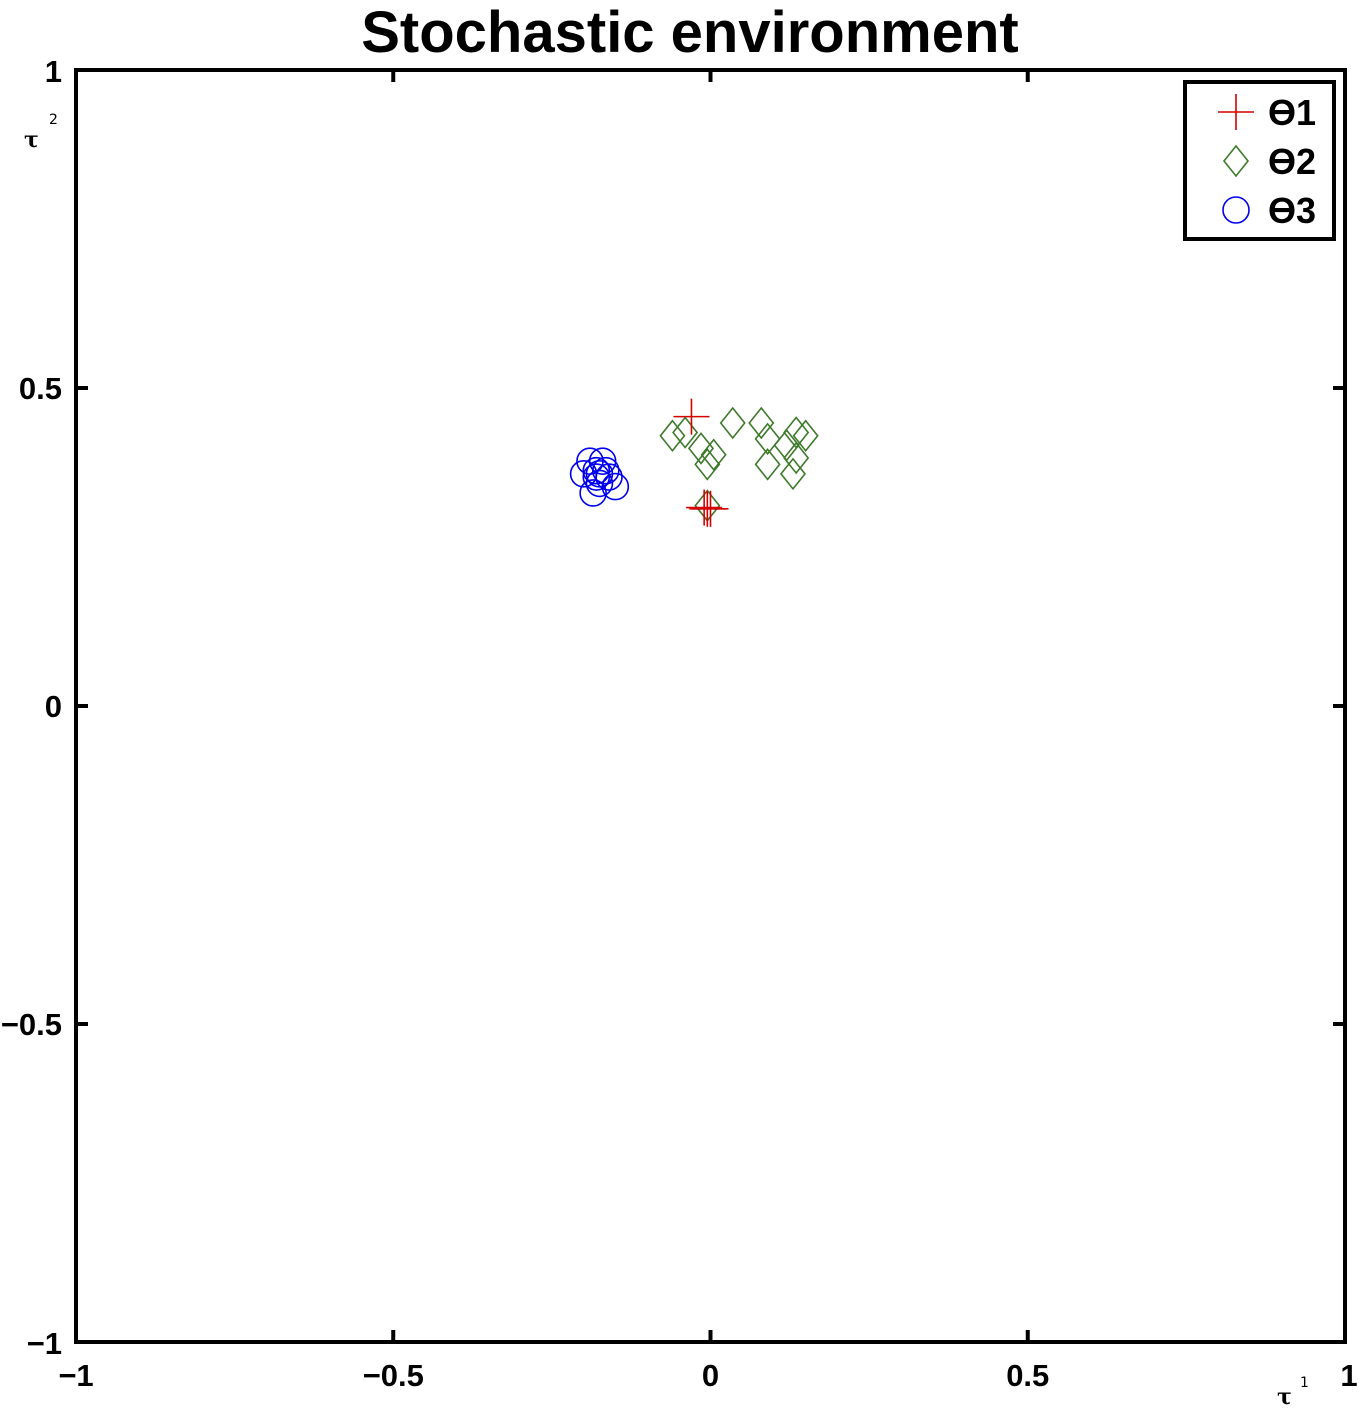 This screenshot has width=1361, height=1415. I want to click on x-axis-label-text: τ, so click(1284, 1397).